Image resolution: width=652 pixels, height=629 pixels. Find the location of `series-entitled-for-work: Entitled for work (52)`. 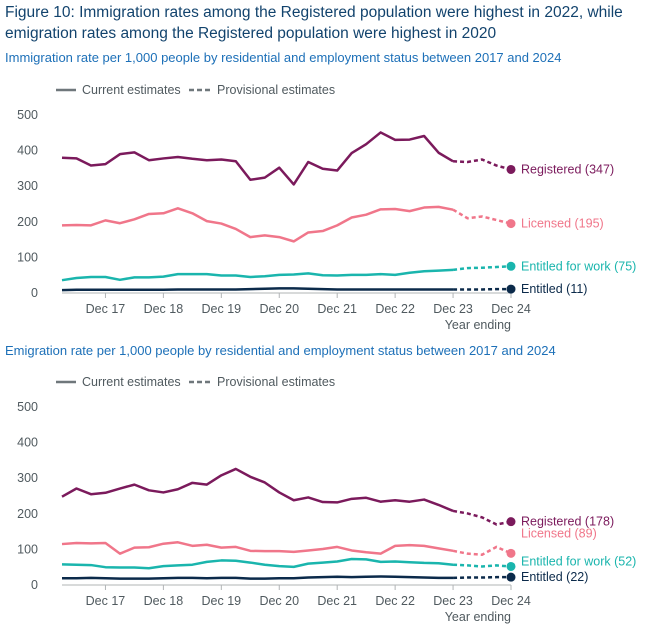

series-entitled-for-work: Entitled for work (52) is located at coordinates (348, 562).